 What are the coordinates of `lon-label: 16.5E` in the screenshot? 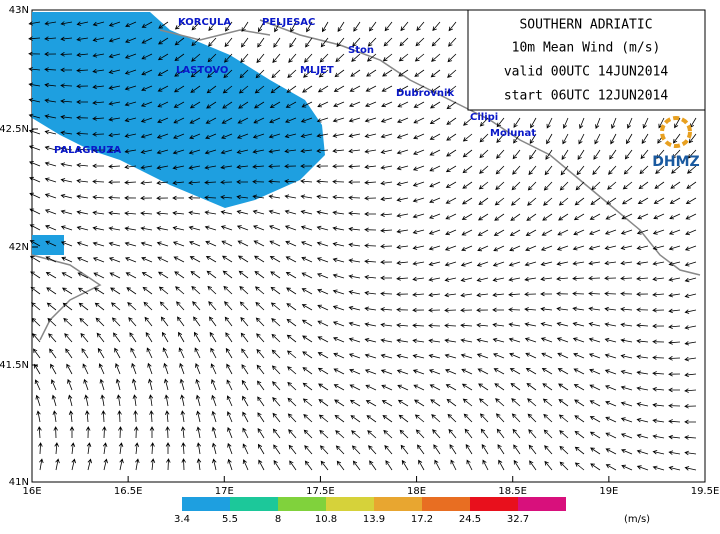 It's located at (128, 491).